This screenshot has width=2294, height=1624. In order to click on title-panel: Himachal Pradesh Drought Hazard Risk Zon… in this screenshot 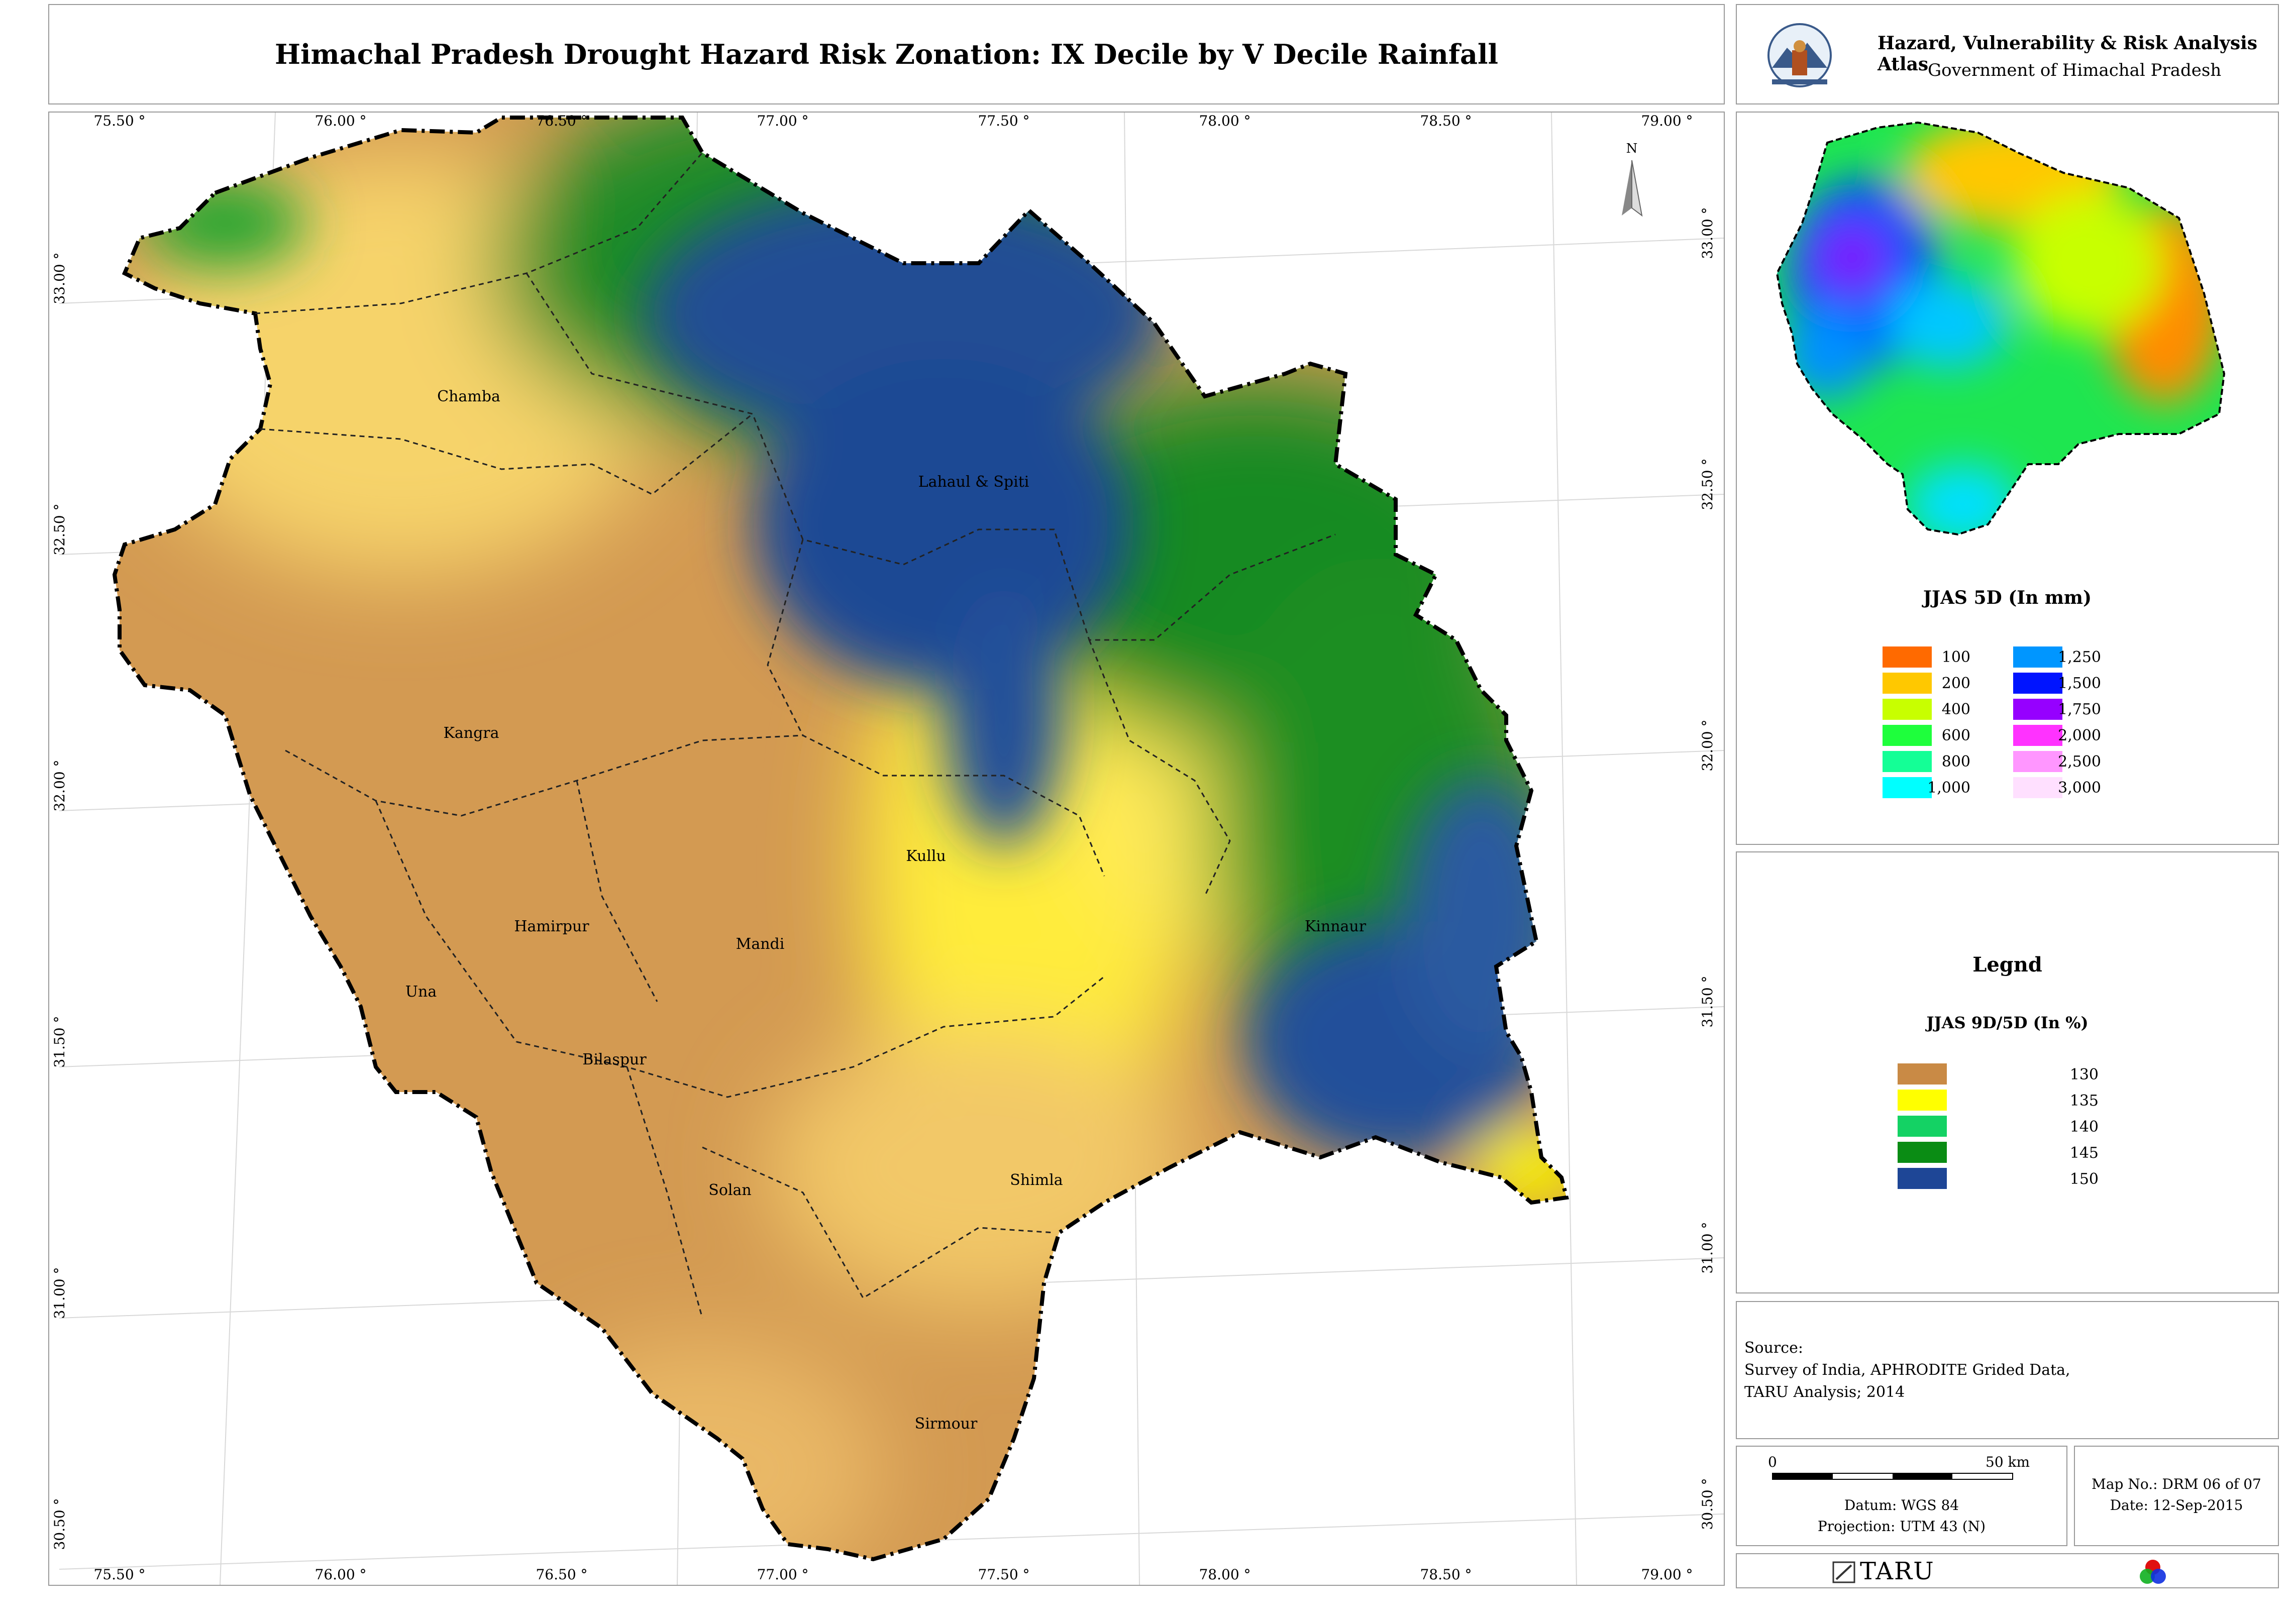, I will do `click(886, 54)`.